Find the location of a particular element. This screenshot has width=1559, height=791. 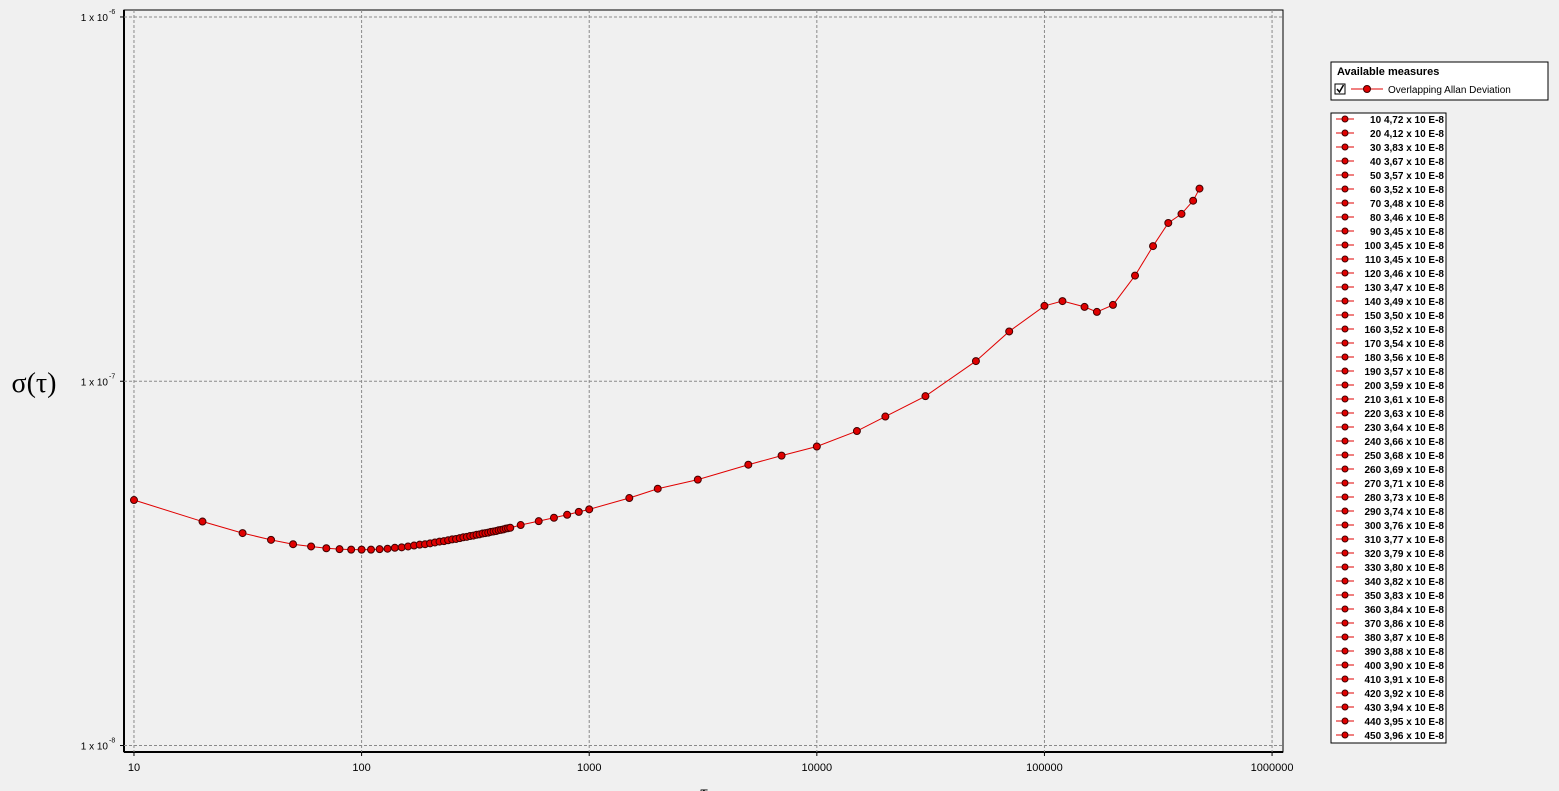

list-entry: 180 3,56 x 10 E-8 is located at coordinates (1404, 358).